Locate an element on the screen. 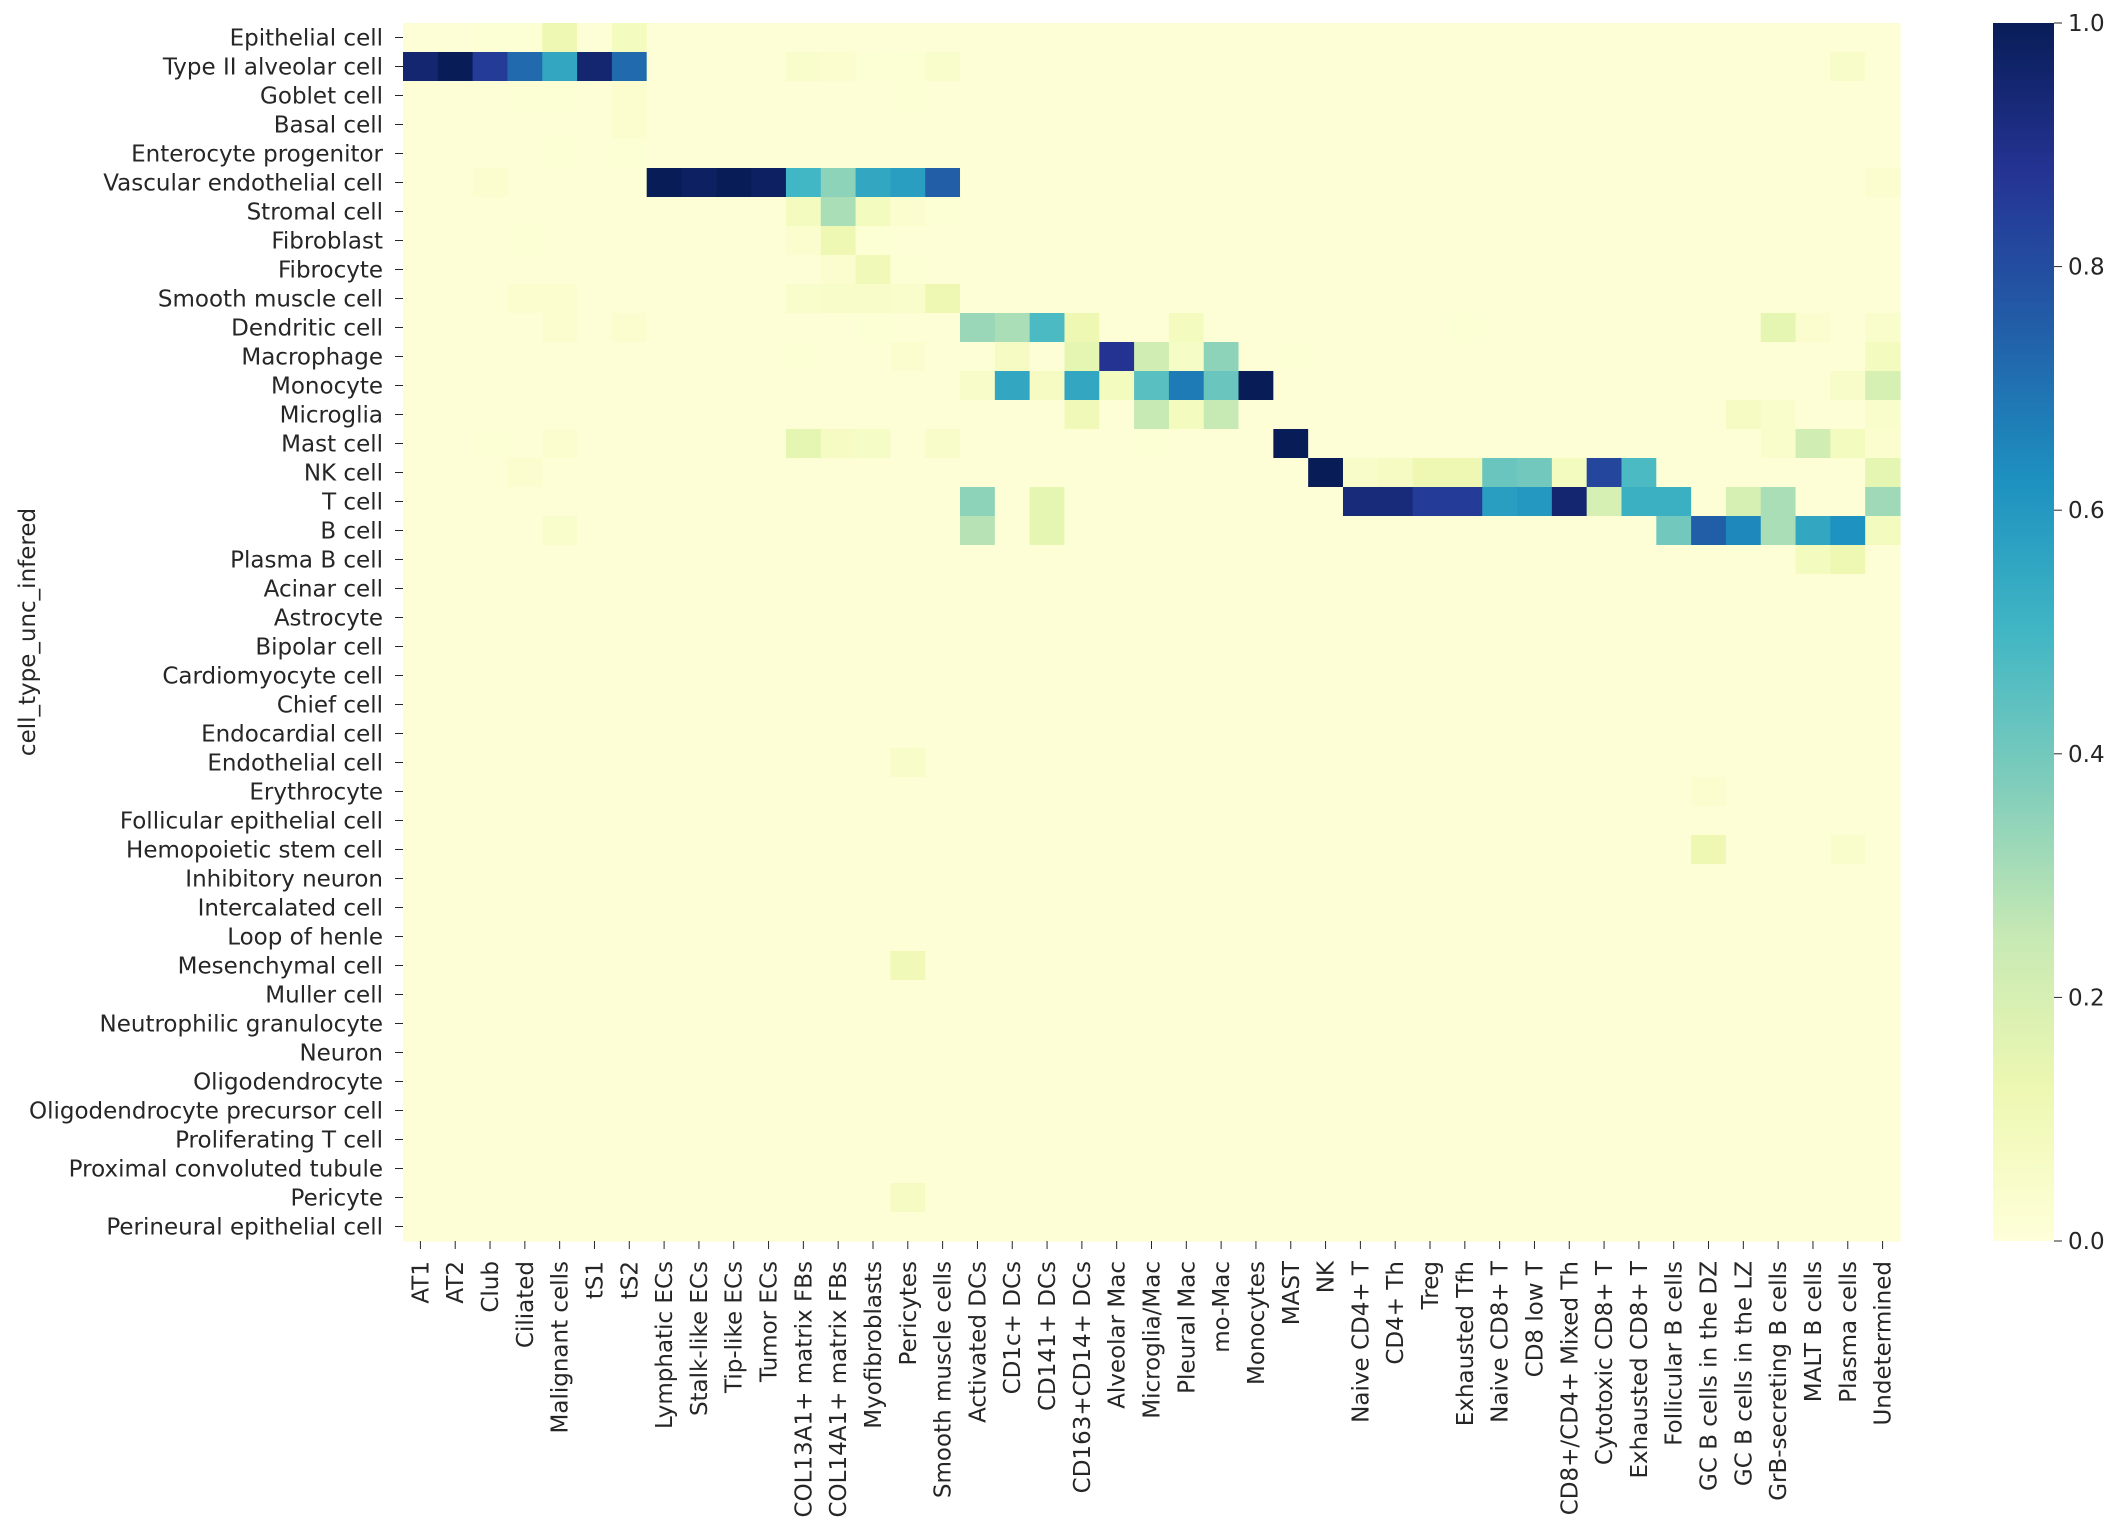 The image size is (2126, 1523). column-tick-label: Club is located at coordinates (491, 1287).